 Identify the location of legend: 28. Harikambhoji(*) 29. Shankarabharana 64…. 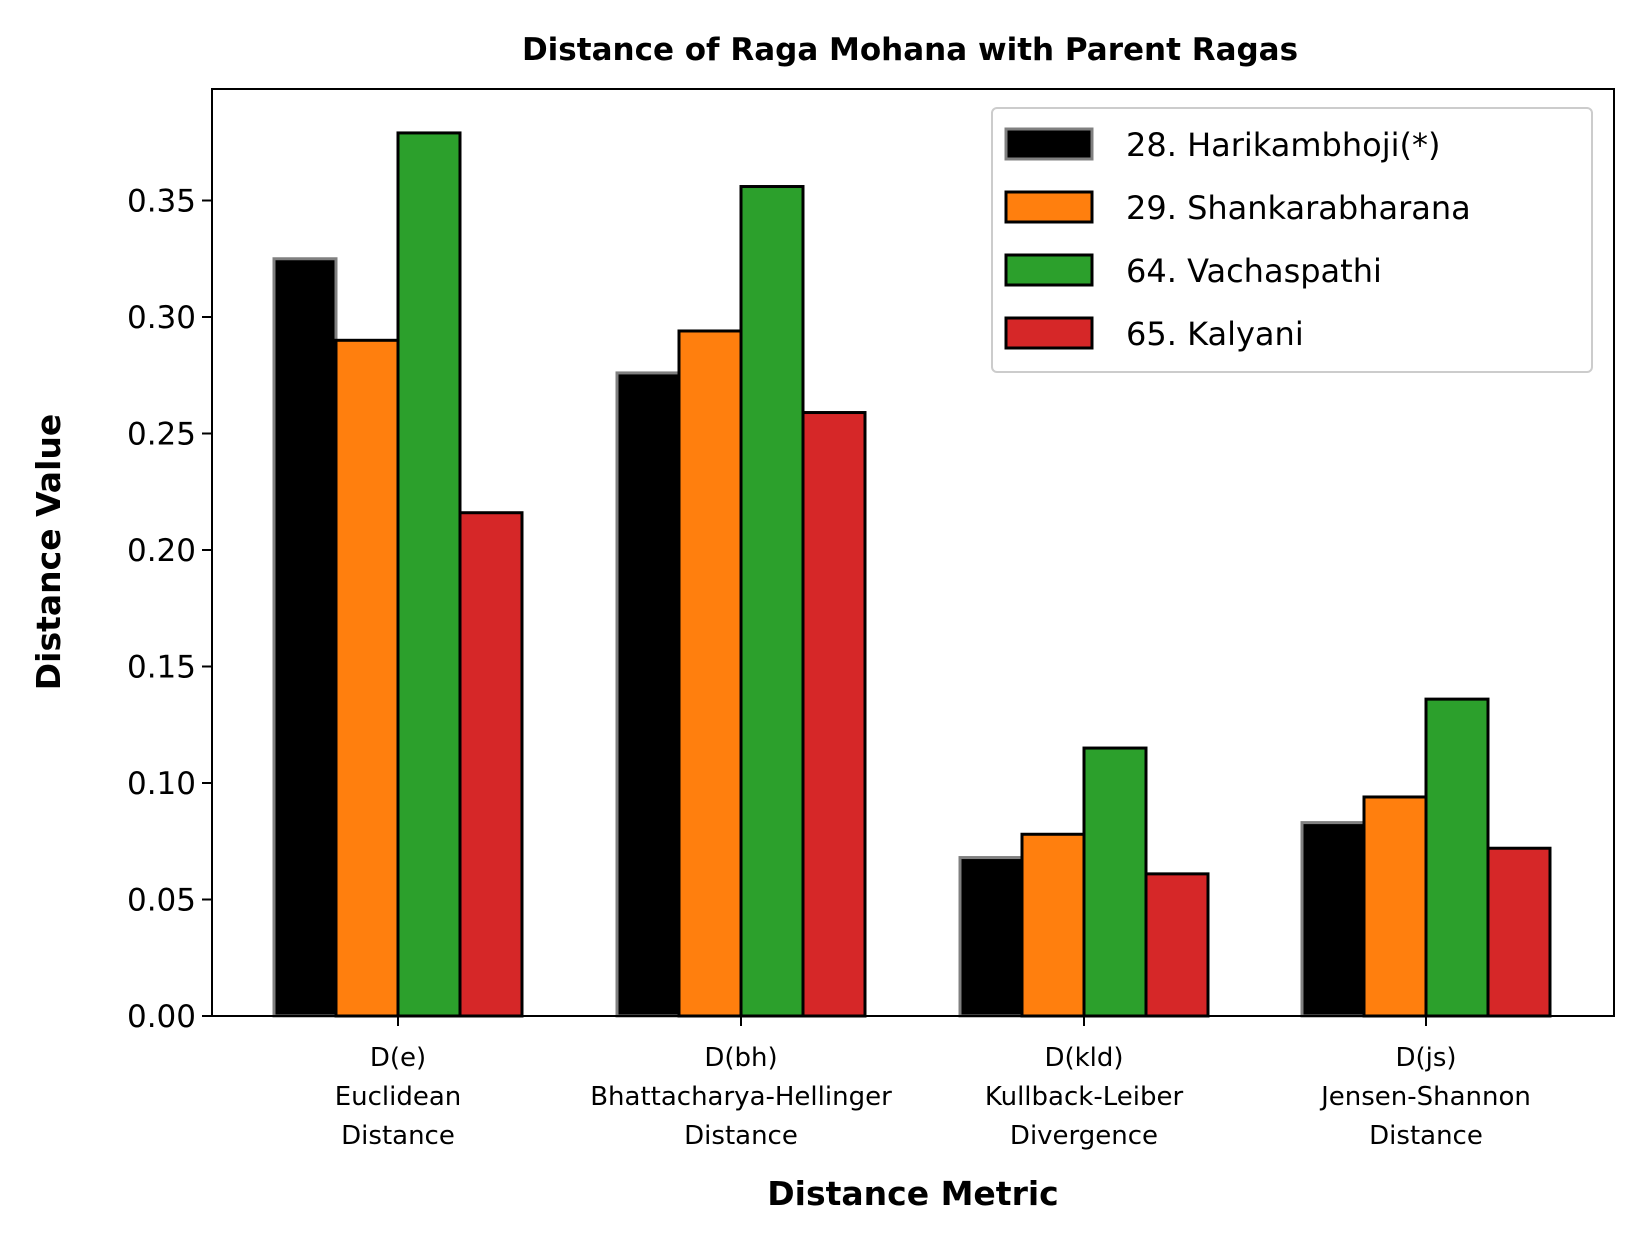
(1292, 240).